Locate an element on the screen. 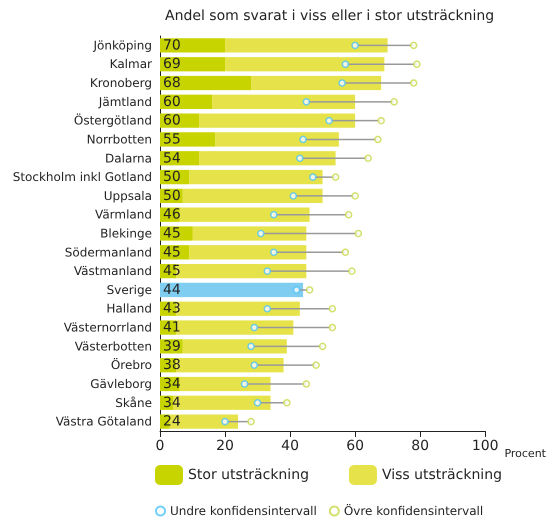 The image size is (549, 528). y-tick-label: Skåne is located at coordinates (133, 403).